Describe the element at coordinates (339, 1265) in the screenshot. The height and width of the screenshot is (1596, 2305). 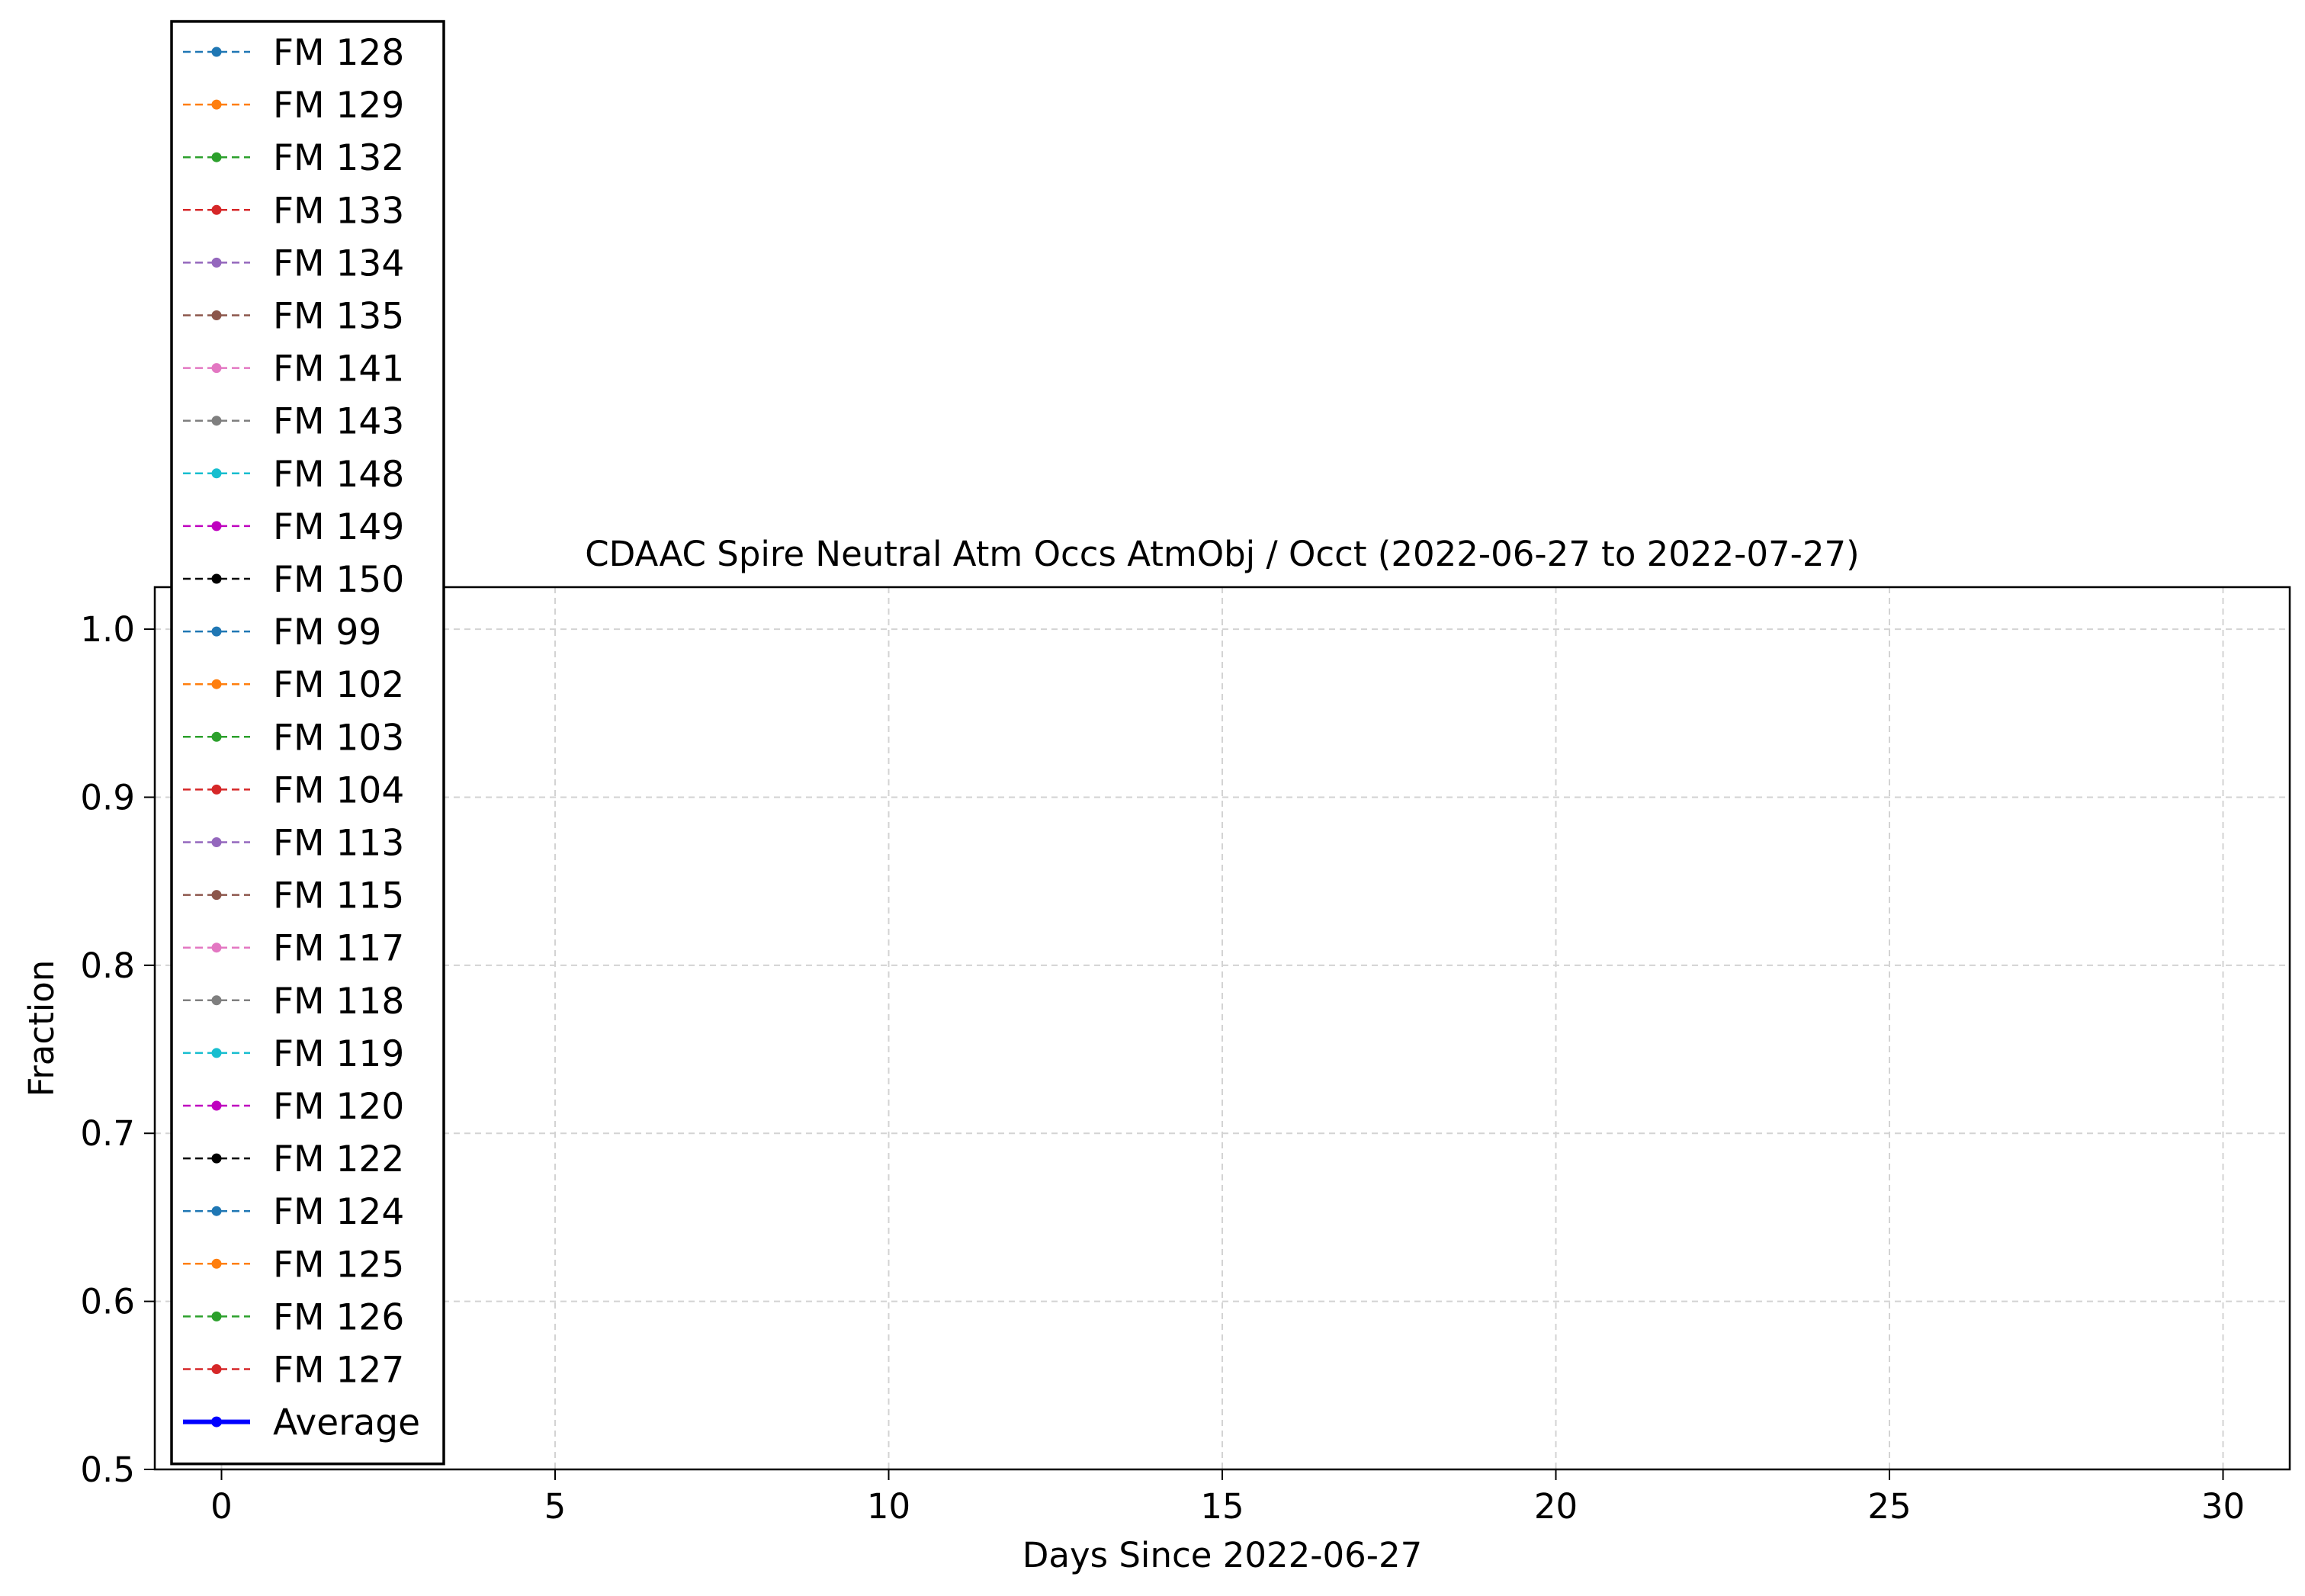
I see `legend-entry-label: FM 125` at that location.